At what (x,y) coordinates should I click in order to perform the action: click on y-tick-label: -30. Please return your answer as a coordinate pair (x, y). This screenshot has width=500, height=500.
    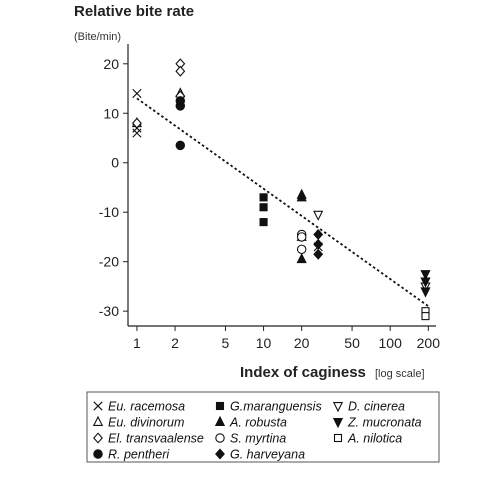
    Looking at the image, I should click on (109, 311).